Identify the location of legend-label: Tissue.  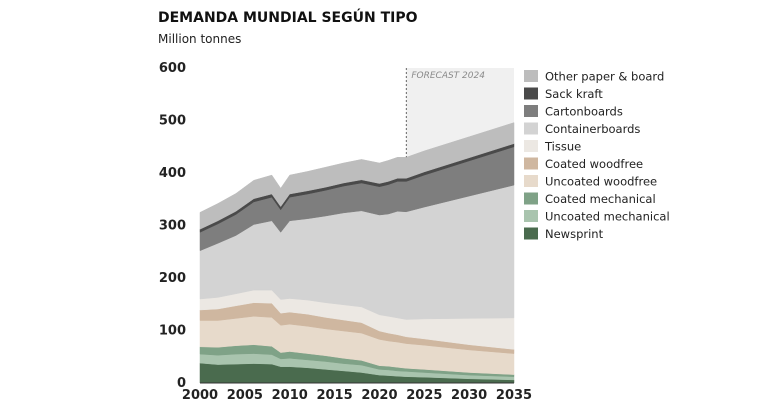
(562, 147).